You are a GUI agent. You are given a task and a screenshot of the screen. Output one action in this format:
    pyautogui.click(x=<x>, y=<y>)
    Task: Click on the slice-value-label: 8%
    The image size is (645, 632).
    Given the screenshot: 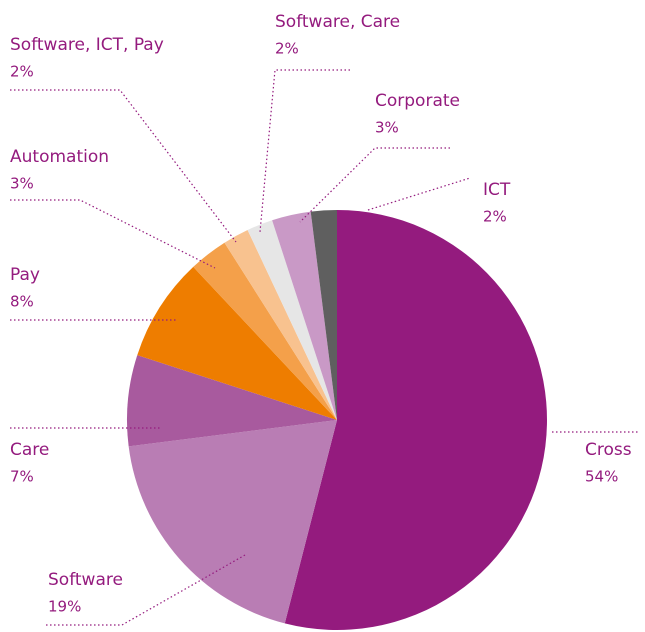 What is the action you would take?
    pyautogui.click(x=22, y=302)
    